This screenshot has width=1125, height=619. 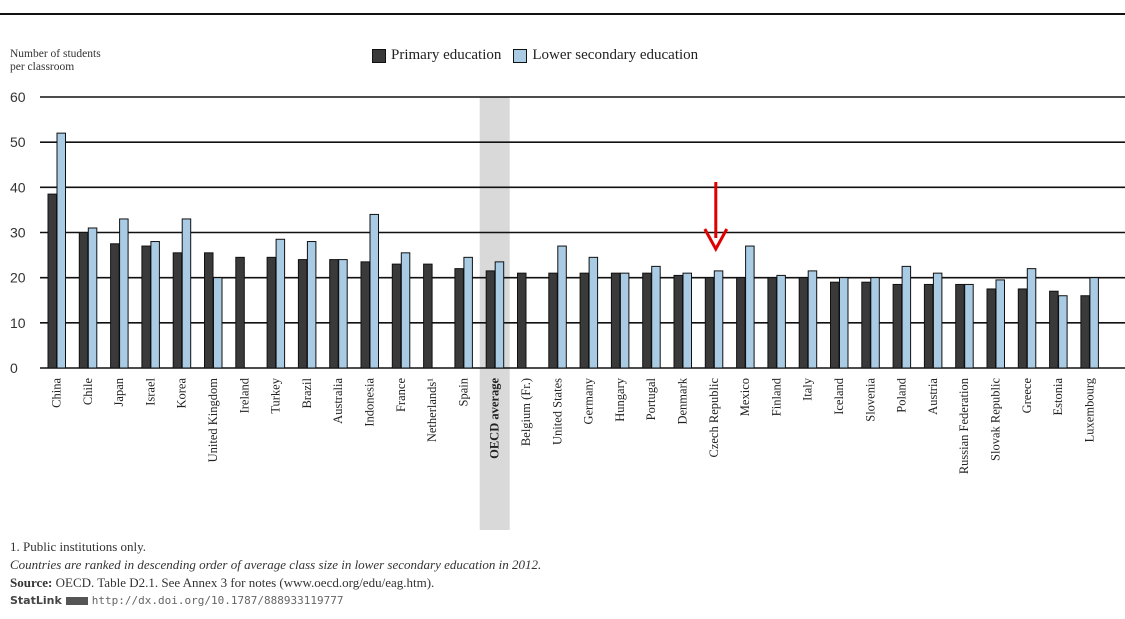 I want to click on statlink-url: http://dx.doi.org/10.1787/888933119777, so click(x=217, y=600).